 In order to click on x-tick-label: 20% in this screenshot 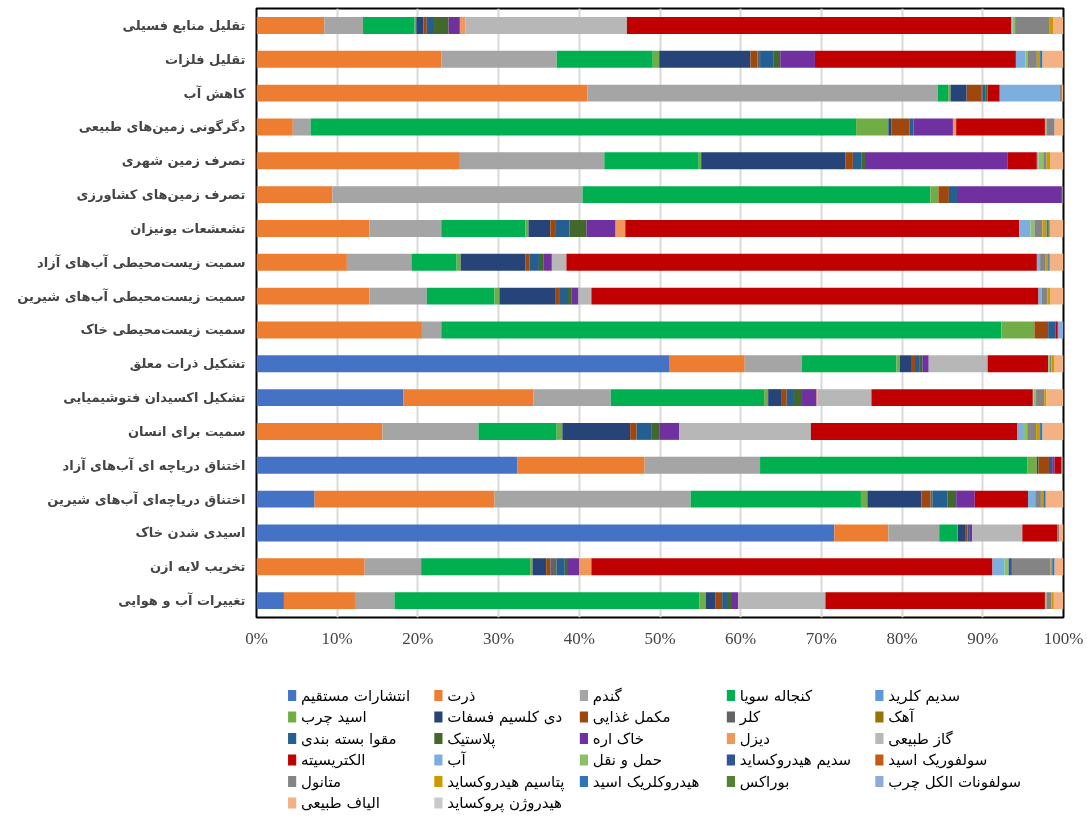, I will do `click(418, 638)`.